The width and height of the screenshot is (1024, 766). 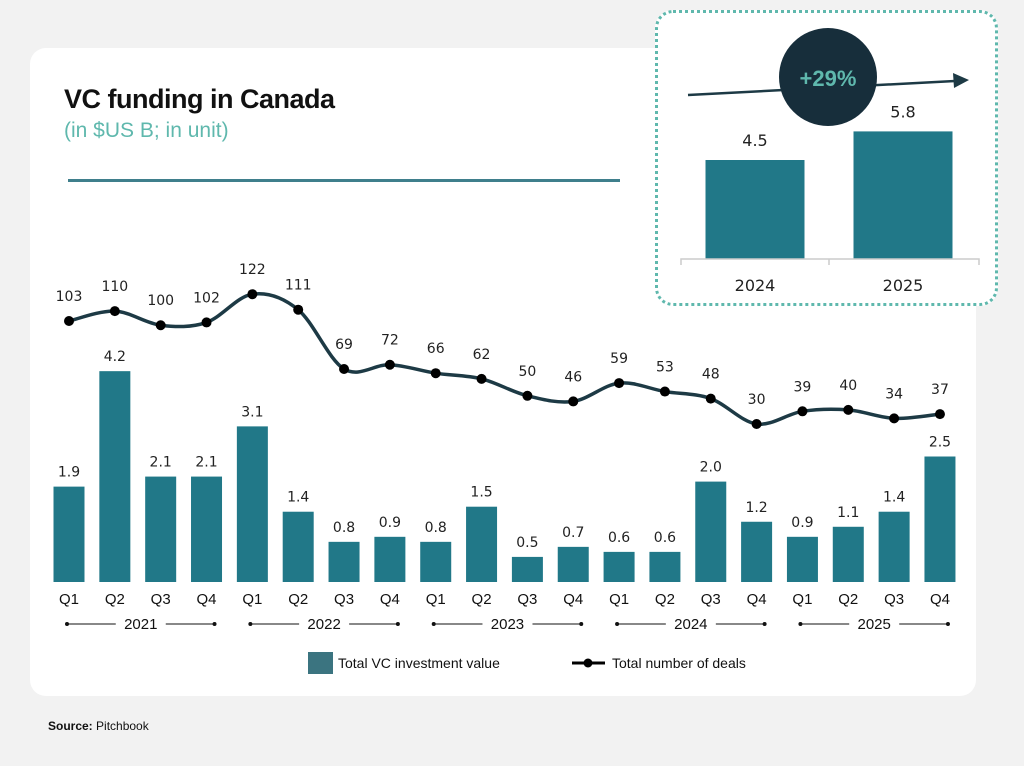 What do you see at coordinates (940, 390) in the screenshot?
I see `deals-value-label: 37` at bounding box center [940, 390].